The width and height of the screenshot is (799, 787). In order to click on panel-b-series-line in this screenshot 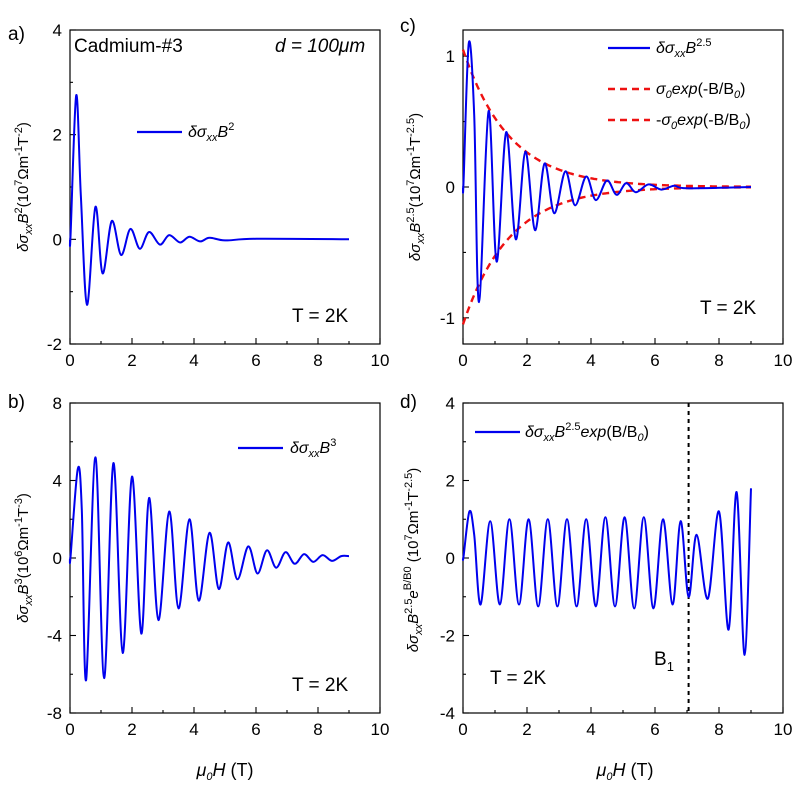, I will do `click(209, 569)`.